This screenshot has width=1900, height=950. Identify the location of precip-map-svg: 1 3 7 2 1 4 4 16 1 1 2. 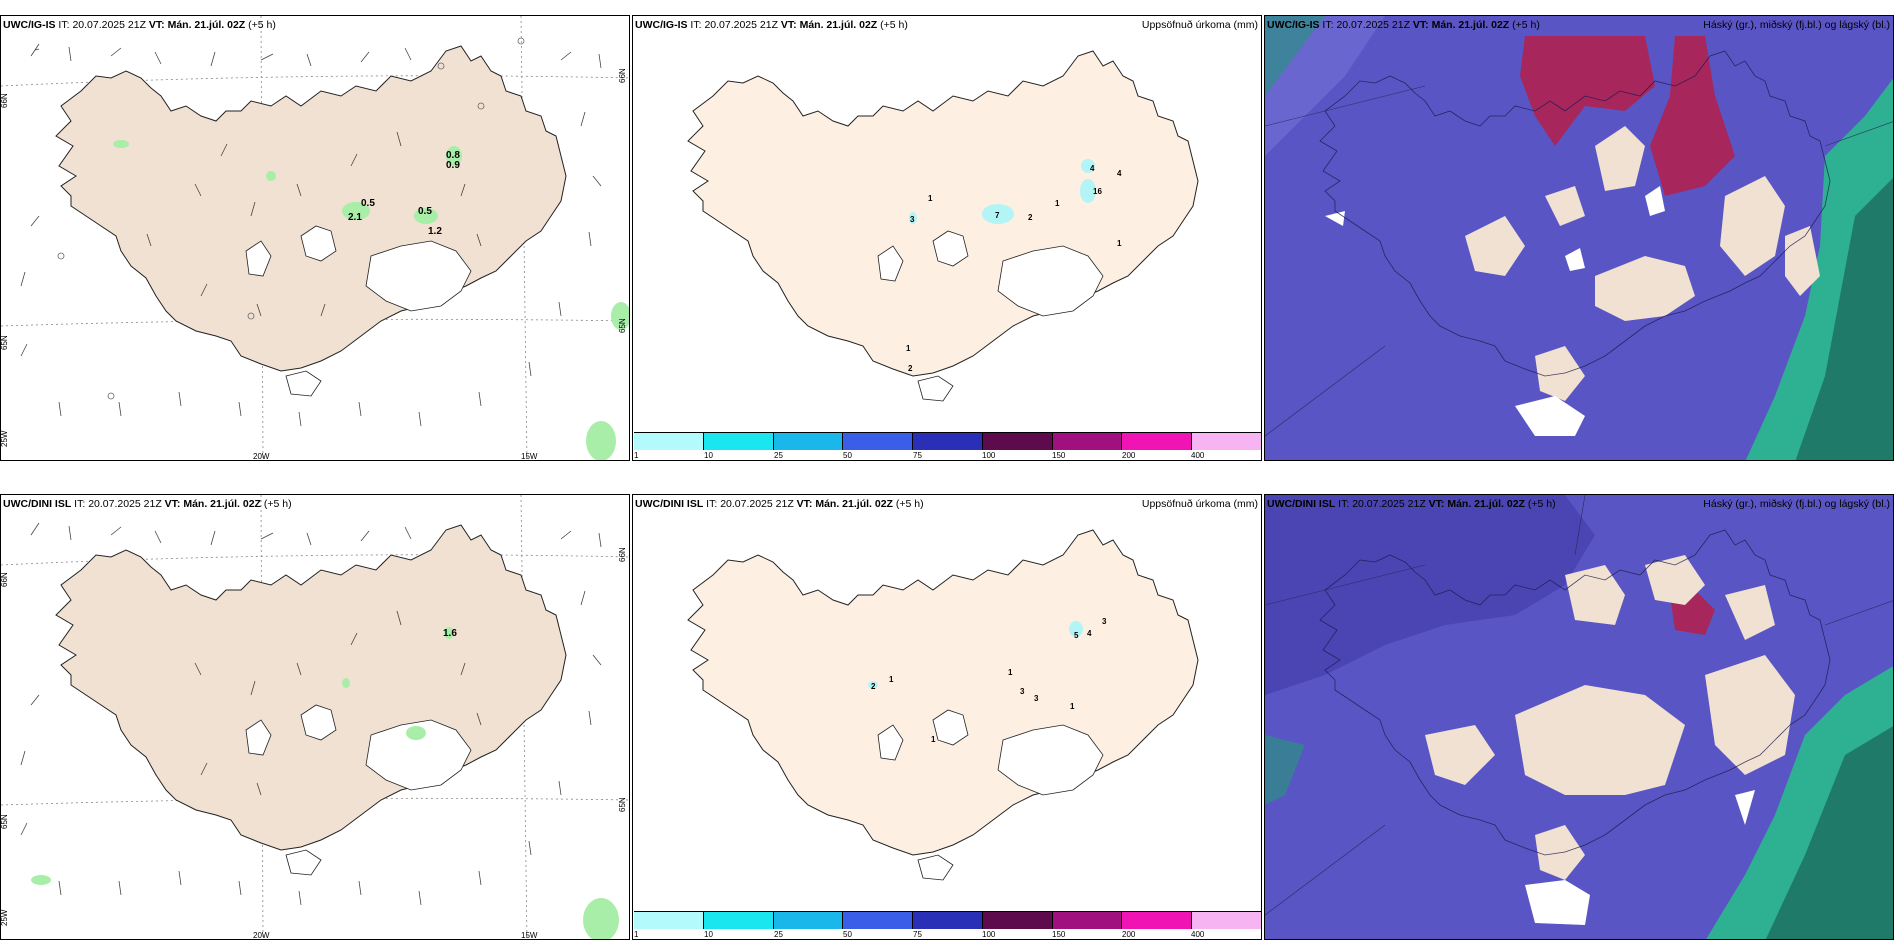
(943, 226).